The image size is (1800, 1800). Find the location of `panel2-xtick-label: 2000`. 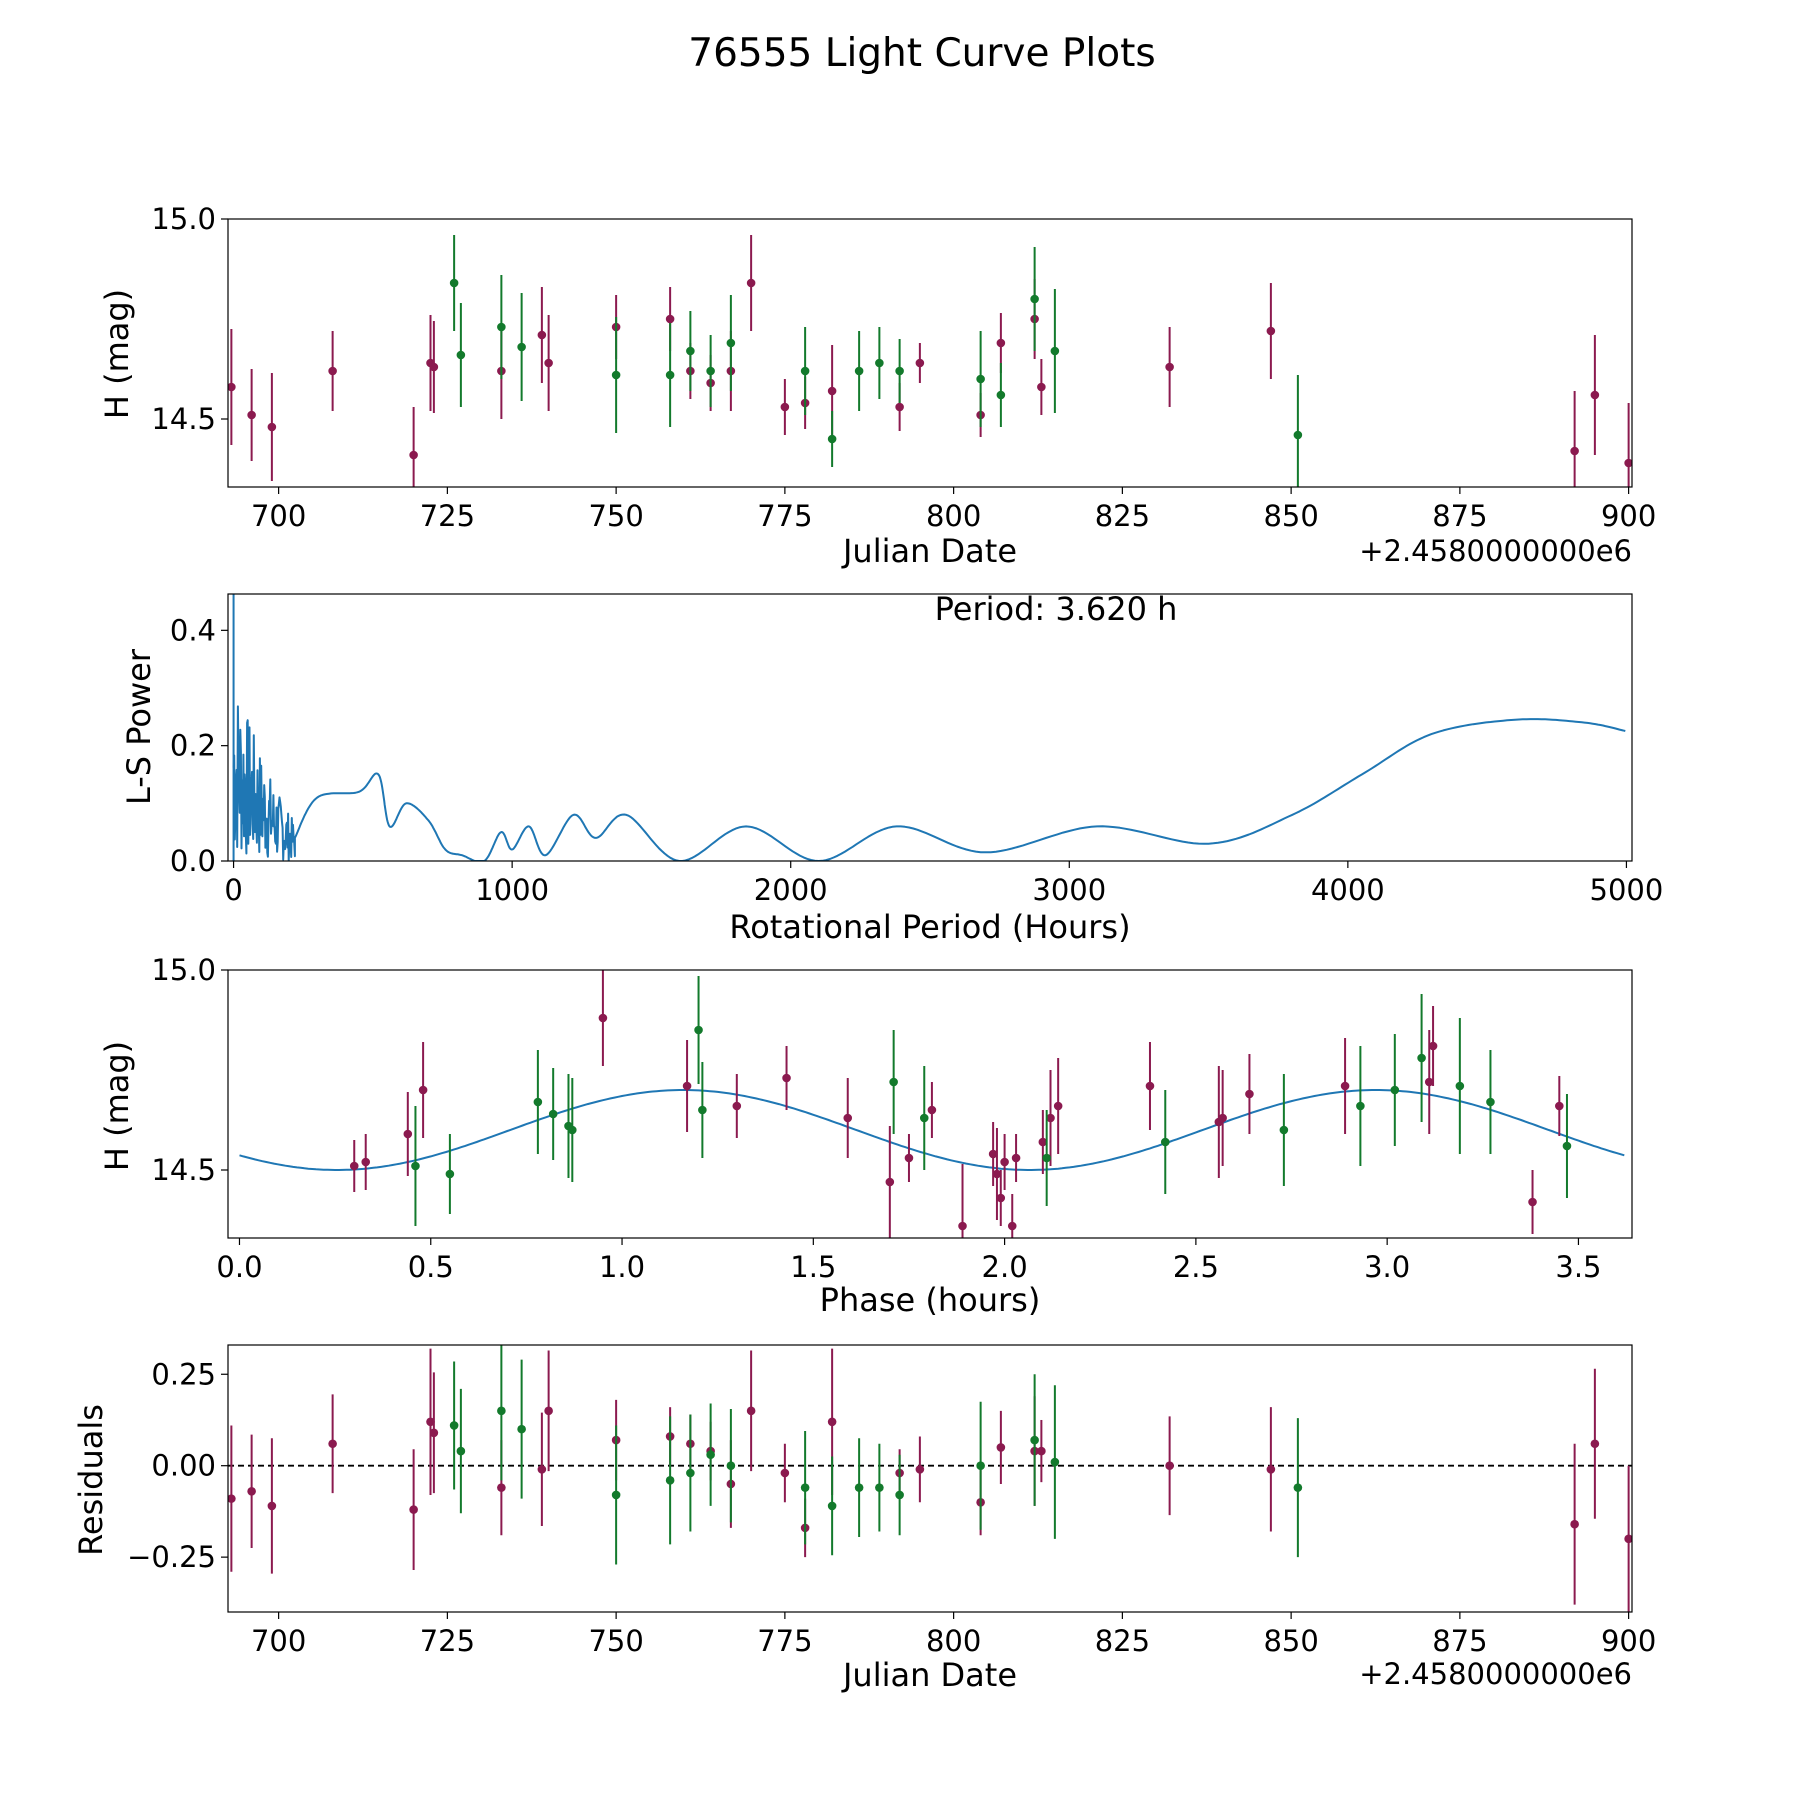

panel2-xtick-label: 2000 is located at coordinates (791, 890).